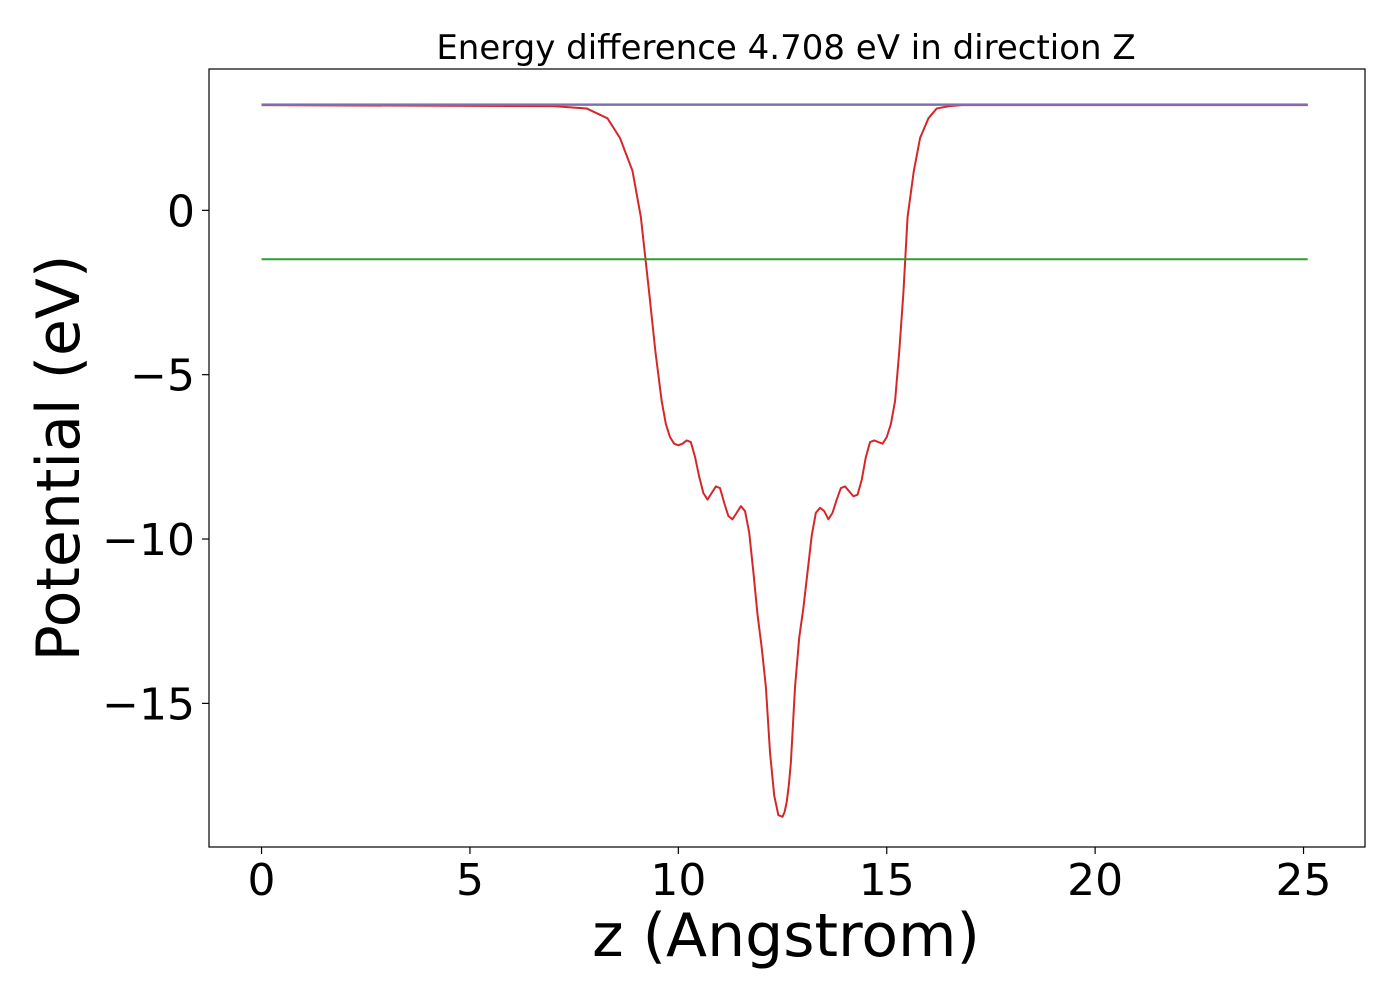 The width and height of the screenshot is (1400, 1000). What do you see at coordinates (262, 880) in the screenshot?
I see `x-tick-label: 0` at bounding box center [262, 880].